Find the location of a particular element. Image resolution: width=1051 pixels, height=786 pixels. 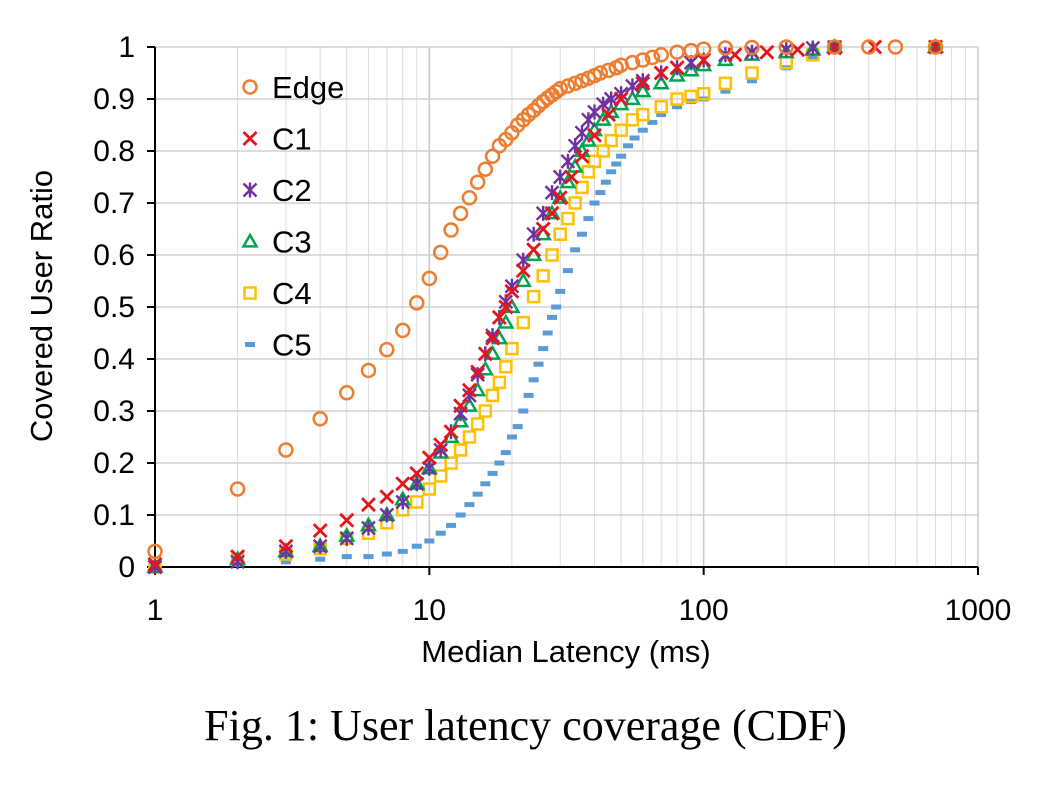

legend-marker-c4 is located at coordinates (250, 293).